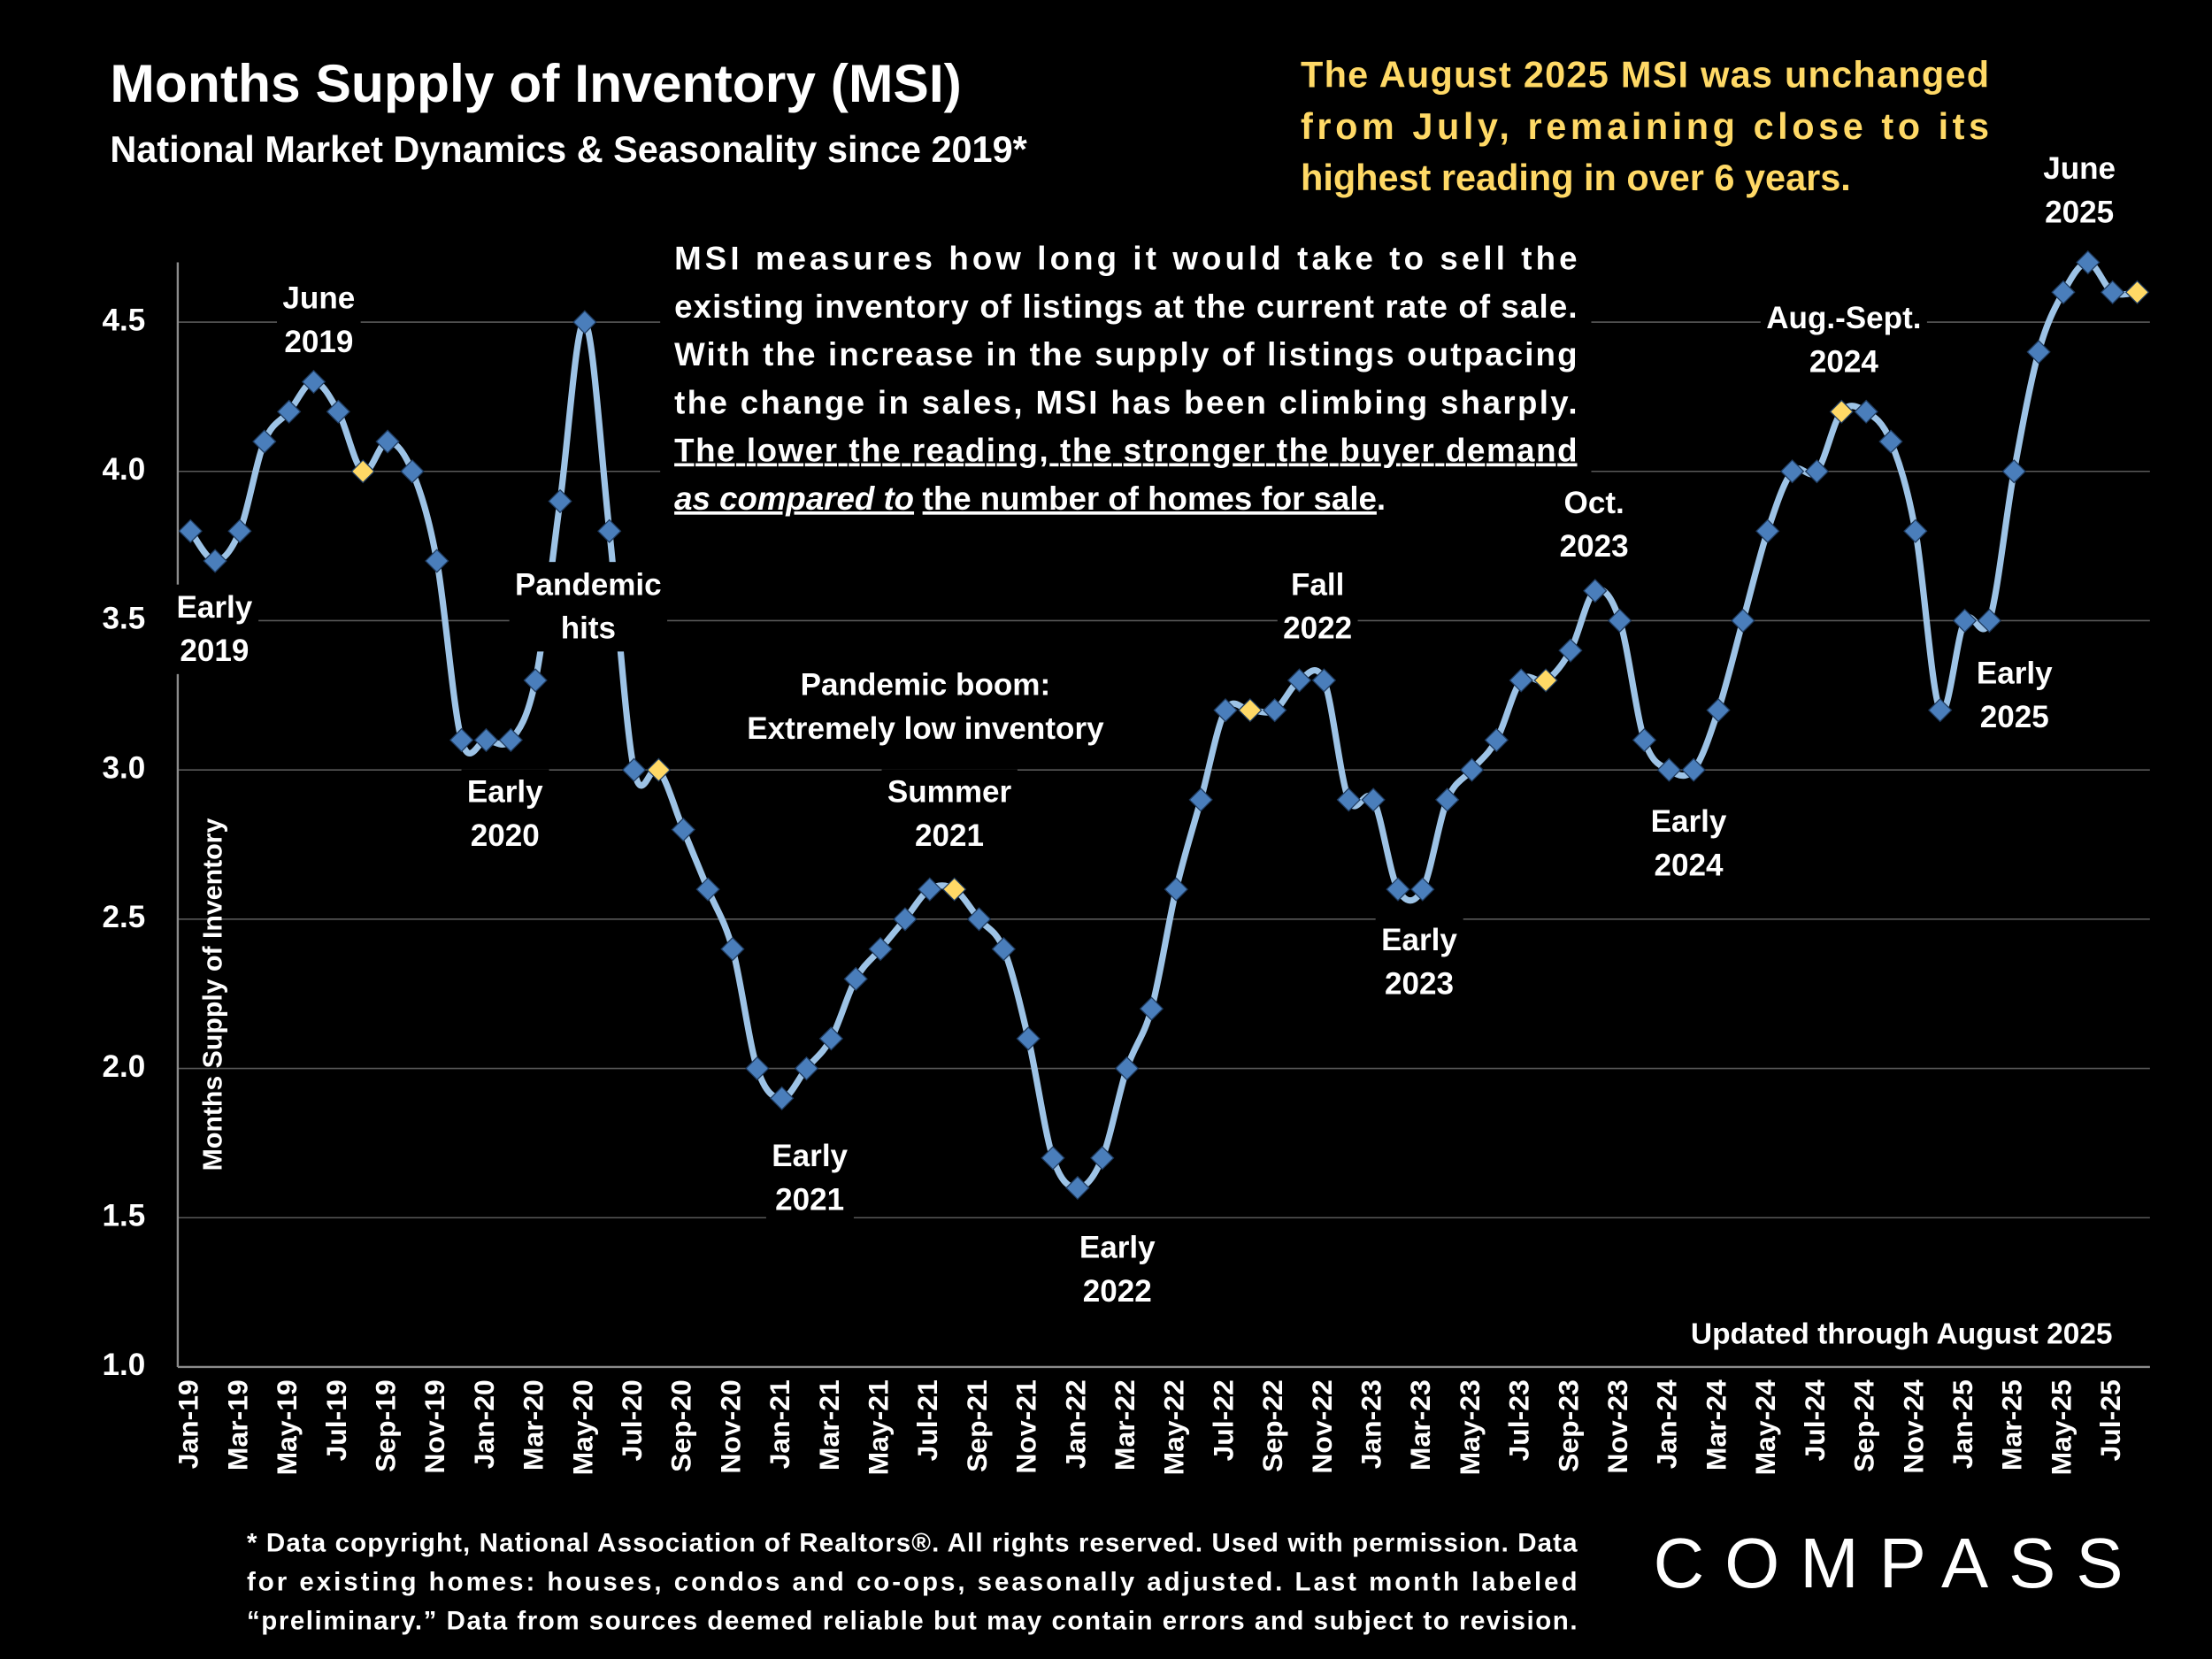 The width and height of the screenshot is (2212, 1659). I want to click on annotation-text: Early 2019, so click(214, 629).